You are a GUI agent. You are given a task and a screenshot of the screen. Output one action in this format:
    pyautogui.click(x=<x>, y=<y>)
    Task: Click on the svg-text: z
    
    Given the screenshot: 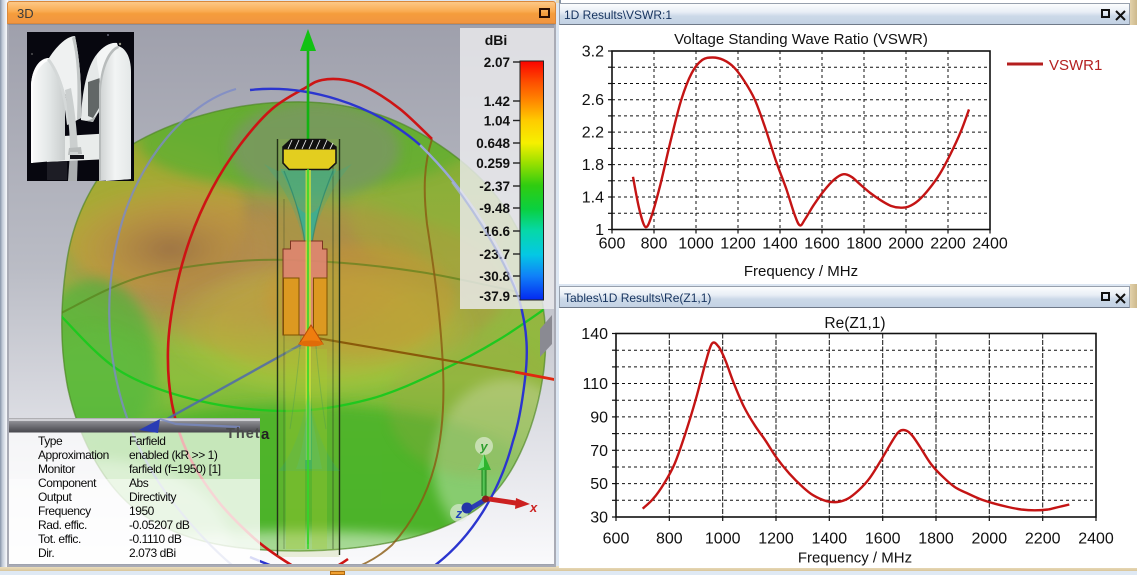 What is the action you would take?
    pyautogui.click(x=459, y=513)
    